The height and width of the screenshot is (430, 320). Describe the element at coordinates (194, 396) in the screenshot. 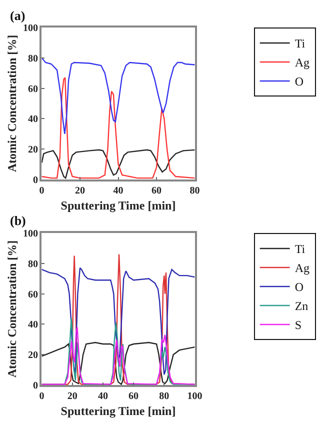

I see `x-tick-label: 100` at that location.